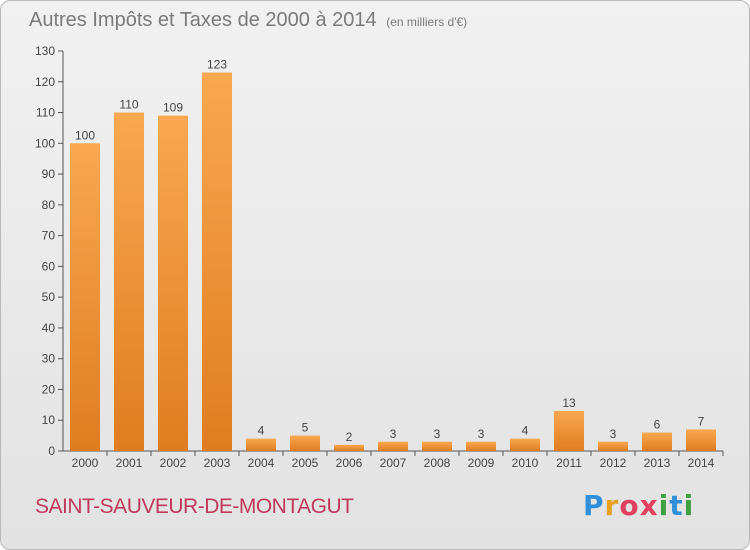 The height and width of the screenshot is (550, 750). I want to click on x-tick-label: 2005, so click(305, 463).